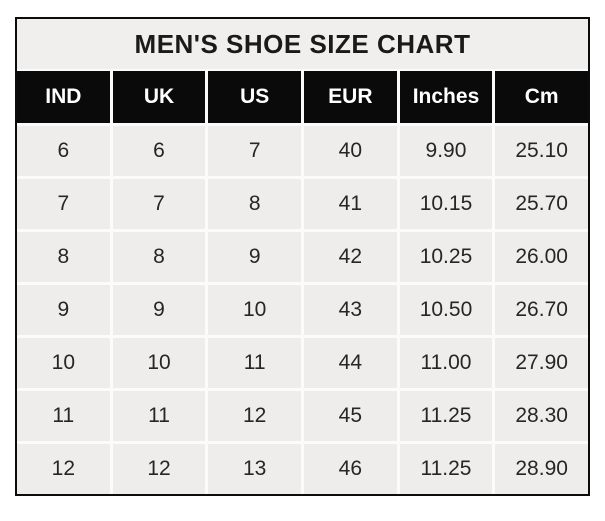  I want to click on table-cell: 9.90, so click(446, 151).